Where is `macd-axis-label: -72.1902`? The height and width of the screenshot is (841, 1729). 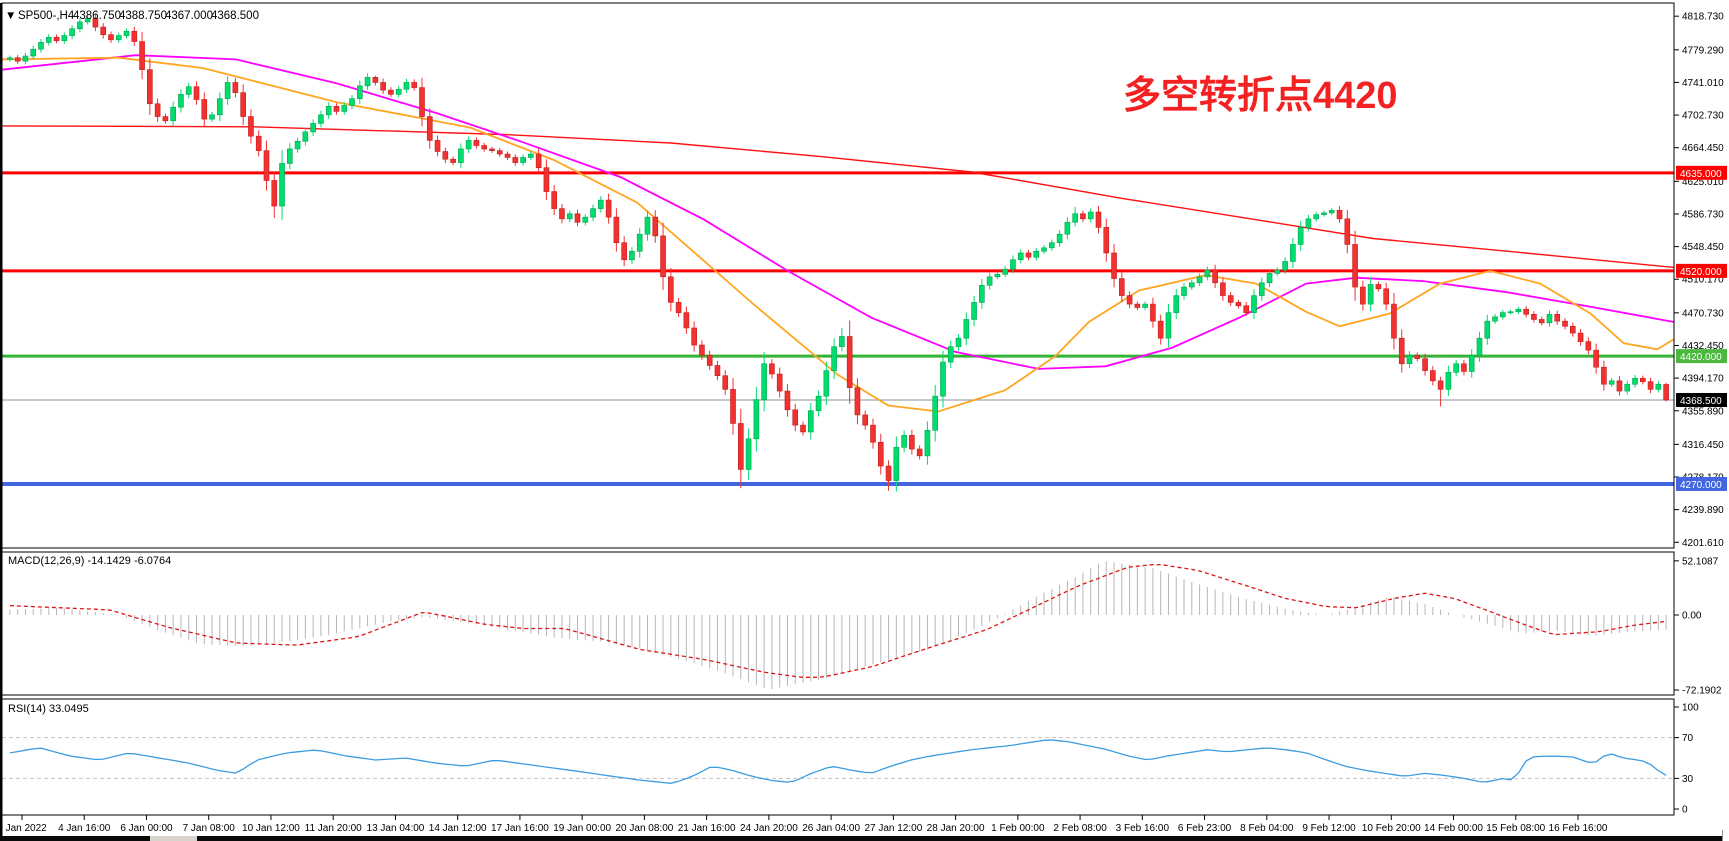 macd-axis-label: -72.1902 is located at coordinates (1702, 690).